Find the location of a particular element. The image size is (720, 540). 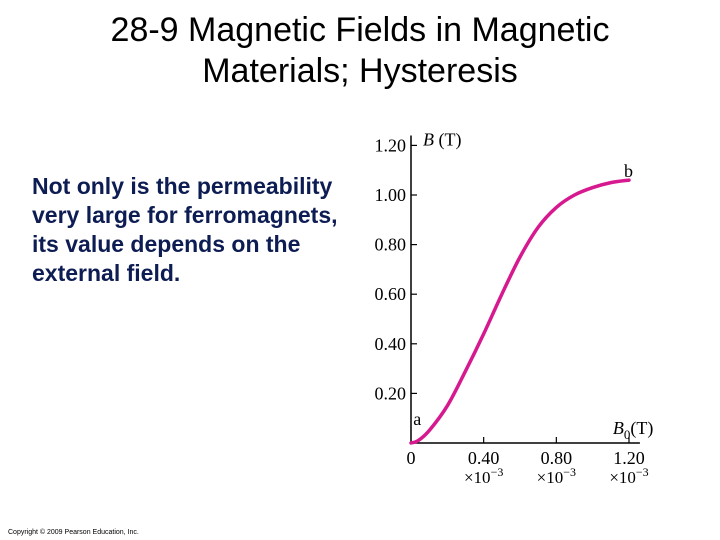

point-label-b: b is located at coordinates (628, 171).